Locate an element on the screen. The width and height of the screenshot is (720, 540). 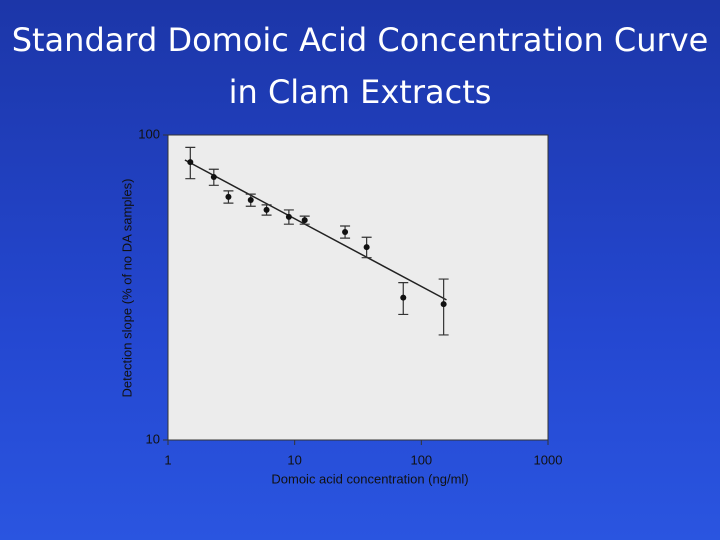
x-tick-label: 100 is located at coordinates (421, 459).